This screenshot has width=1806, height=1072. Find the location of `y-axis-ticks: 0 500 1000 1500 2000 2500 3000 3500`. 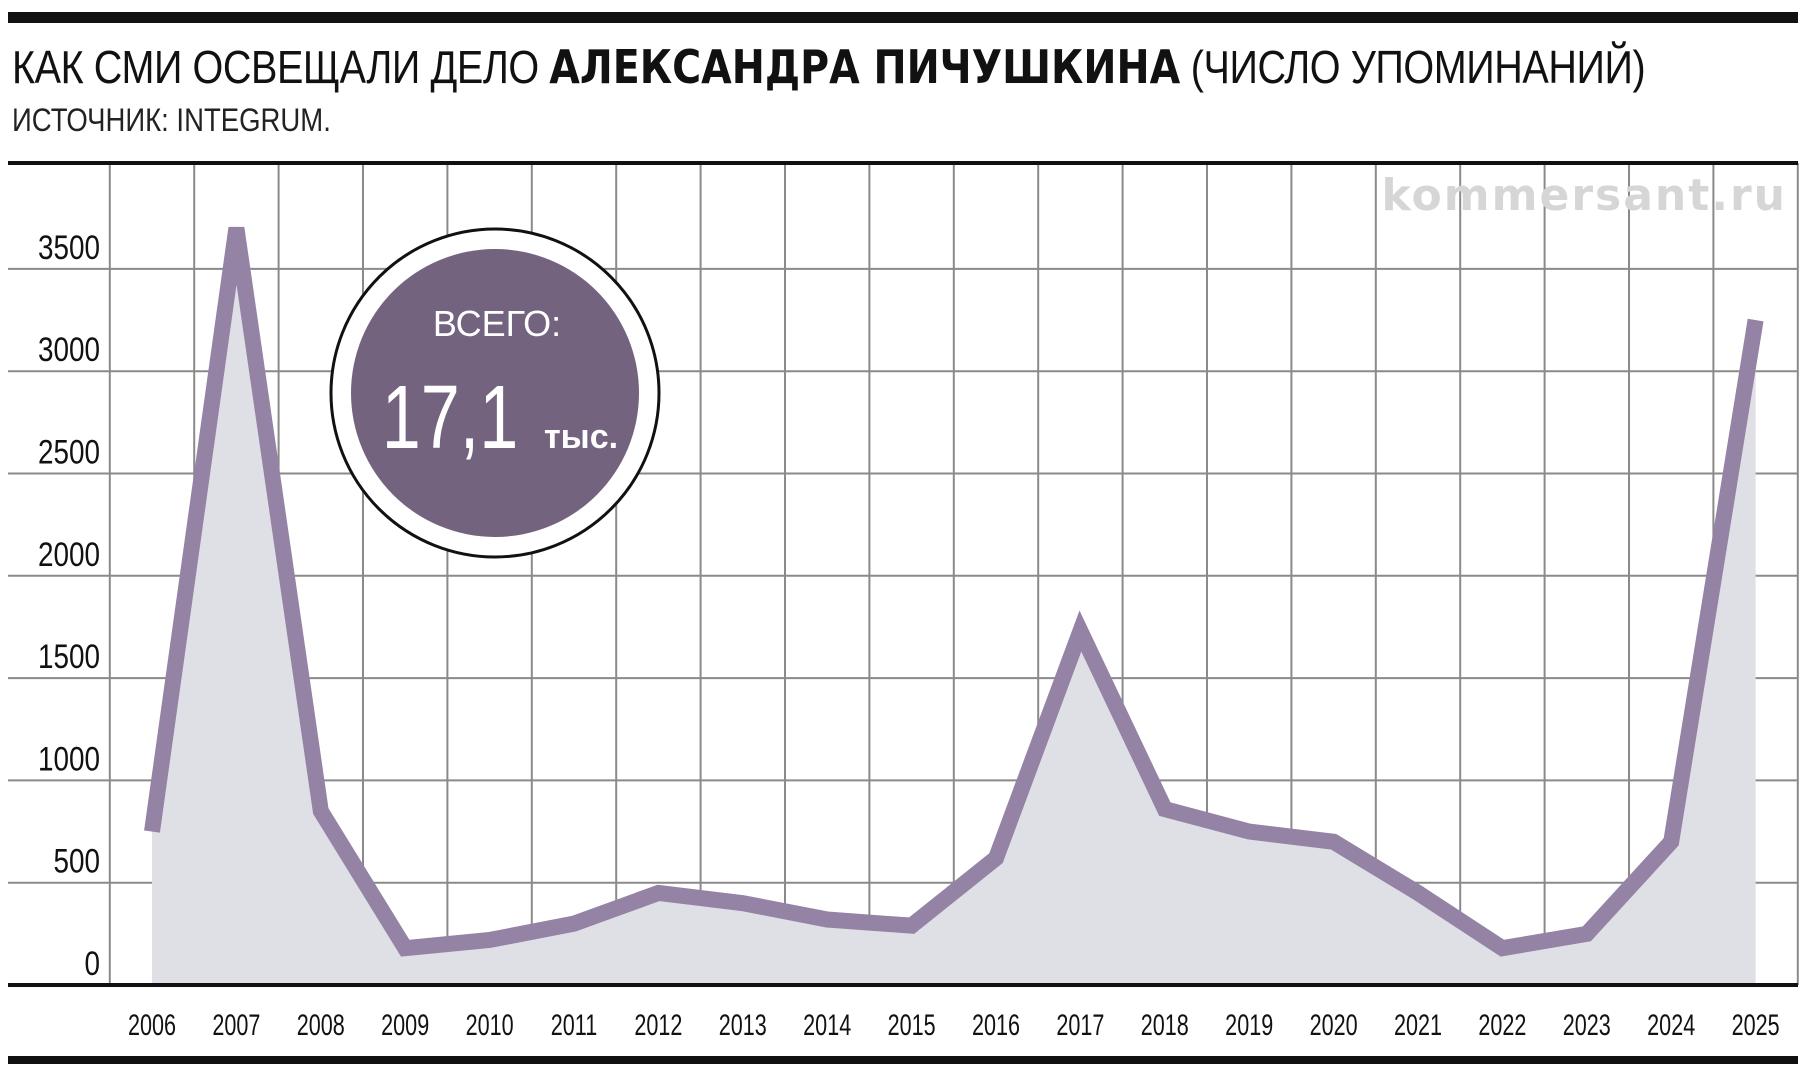

y-axis-ticks: 0 500 1000 1500 2000 2500 3000 3500 is located at coordinates (69, 605).